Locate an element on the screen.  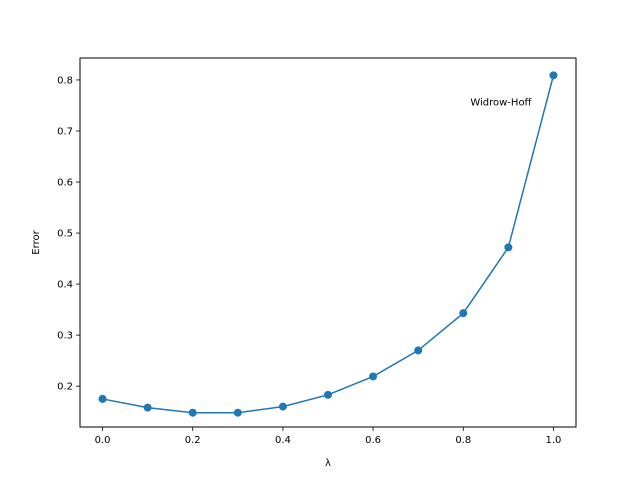
y-tick-label: 0.4 is located at coordinates (65, 285).